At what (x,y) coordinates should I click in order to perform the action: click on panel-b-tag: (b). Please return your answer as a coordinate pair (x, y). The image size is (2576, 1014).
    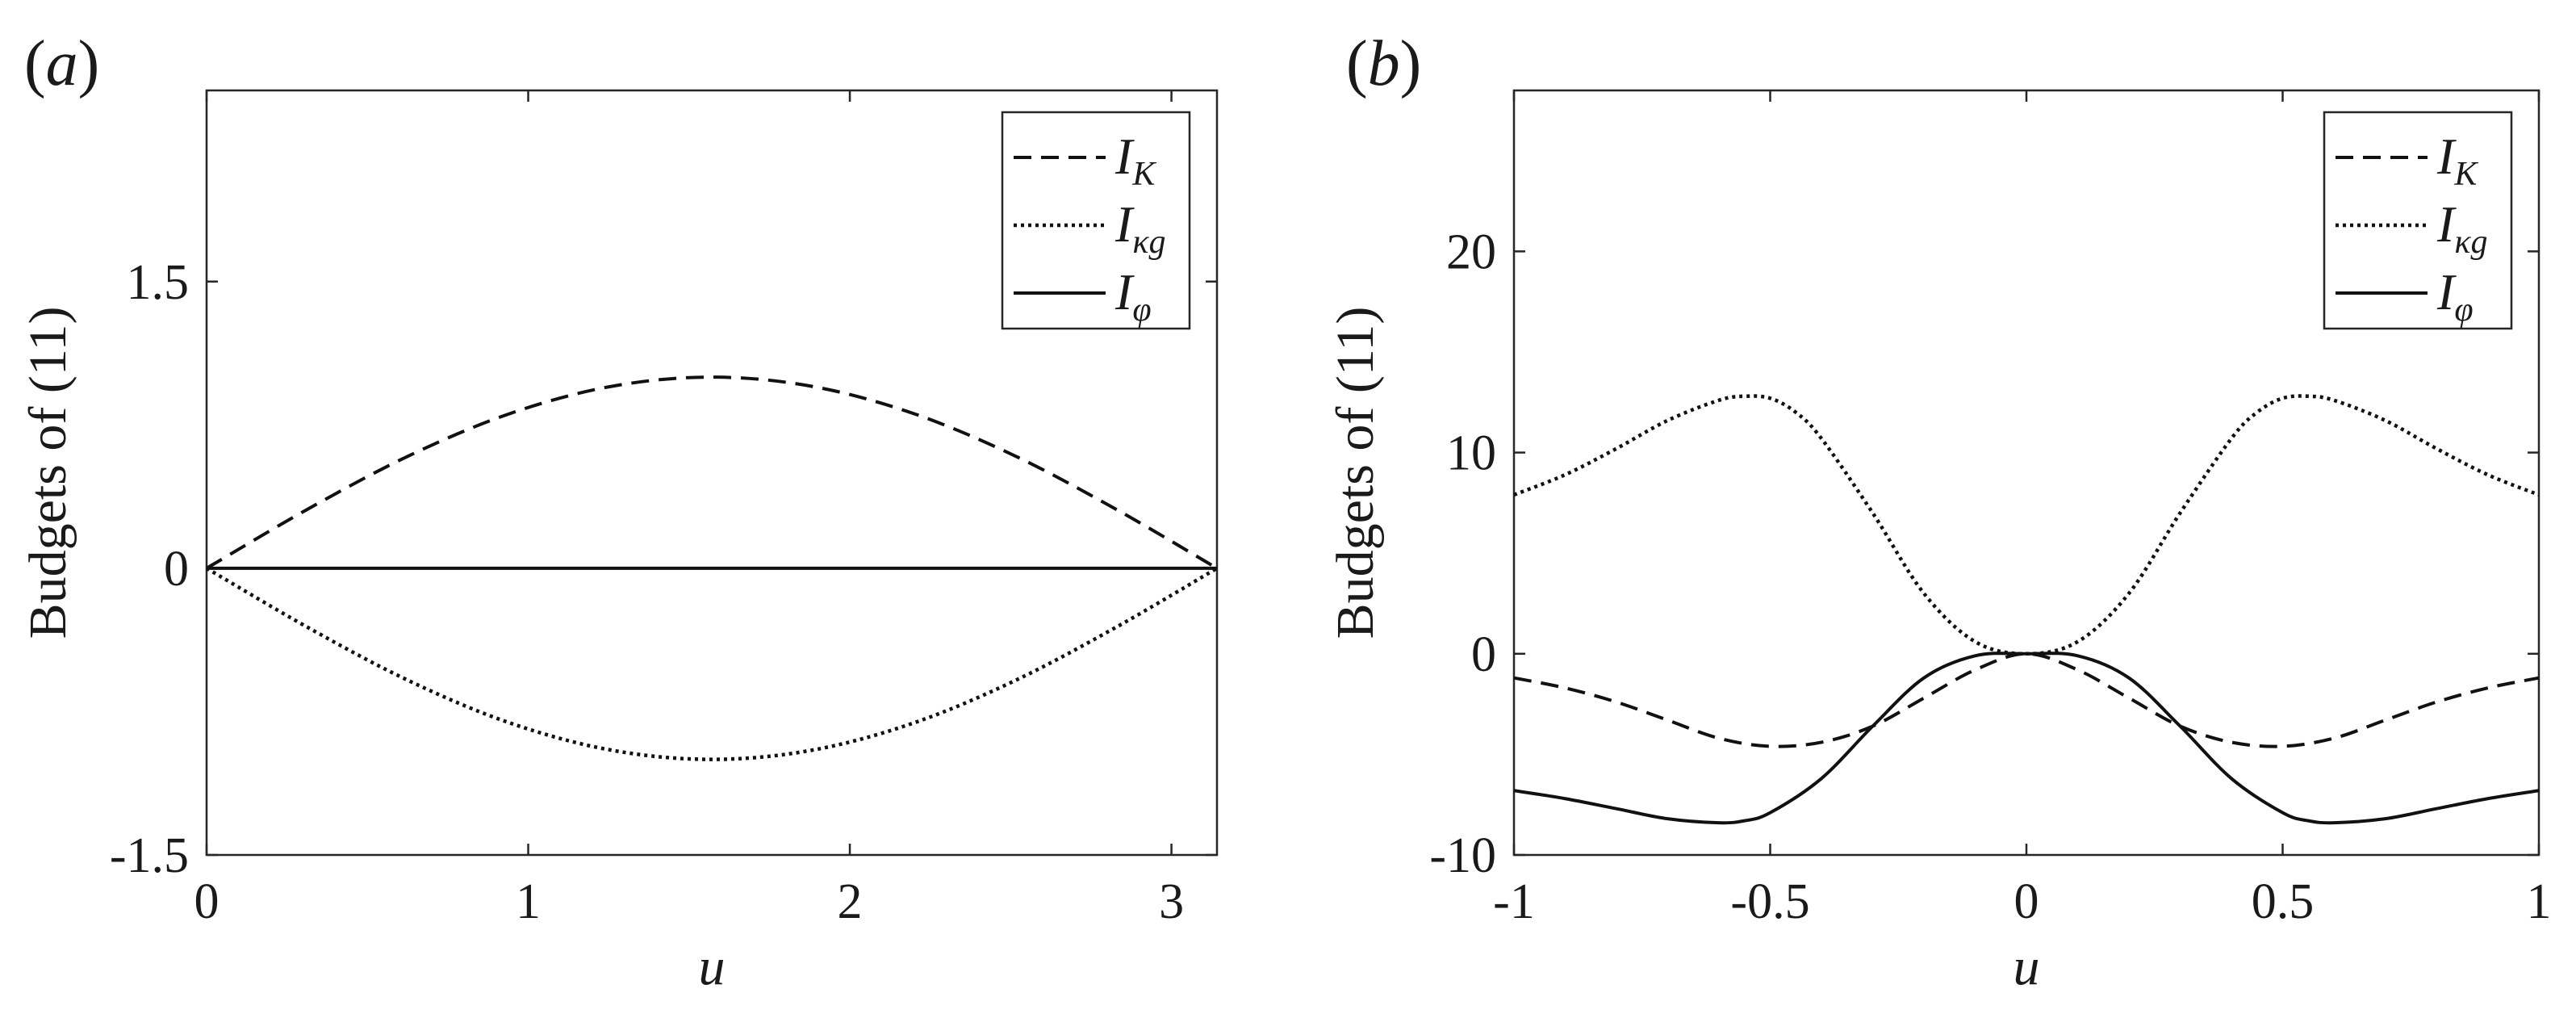
    Looking at the image, I should click on (1383, 63).